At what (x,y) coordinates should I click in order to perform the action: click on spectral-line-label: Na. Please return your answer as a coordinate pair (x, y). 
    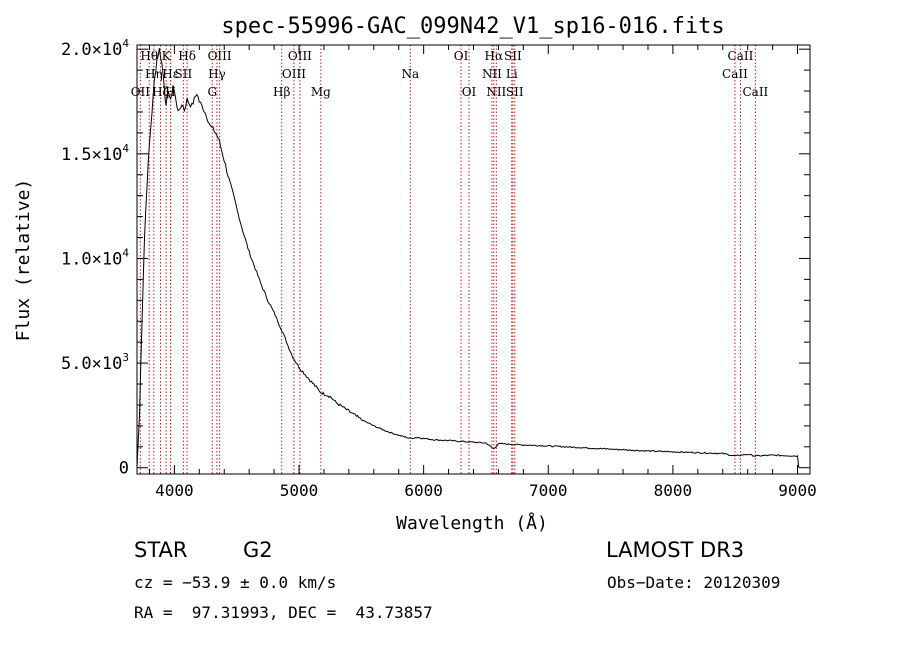
    Looking at the image, I should click on (410, 74).